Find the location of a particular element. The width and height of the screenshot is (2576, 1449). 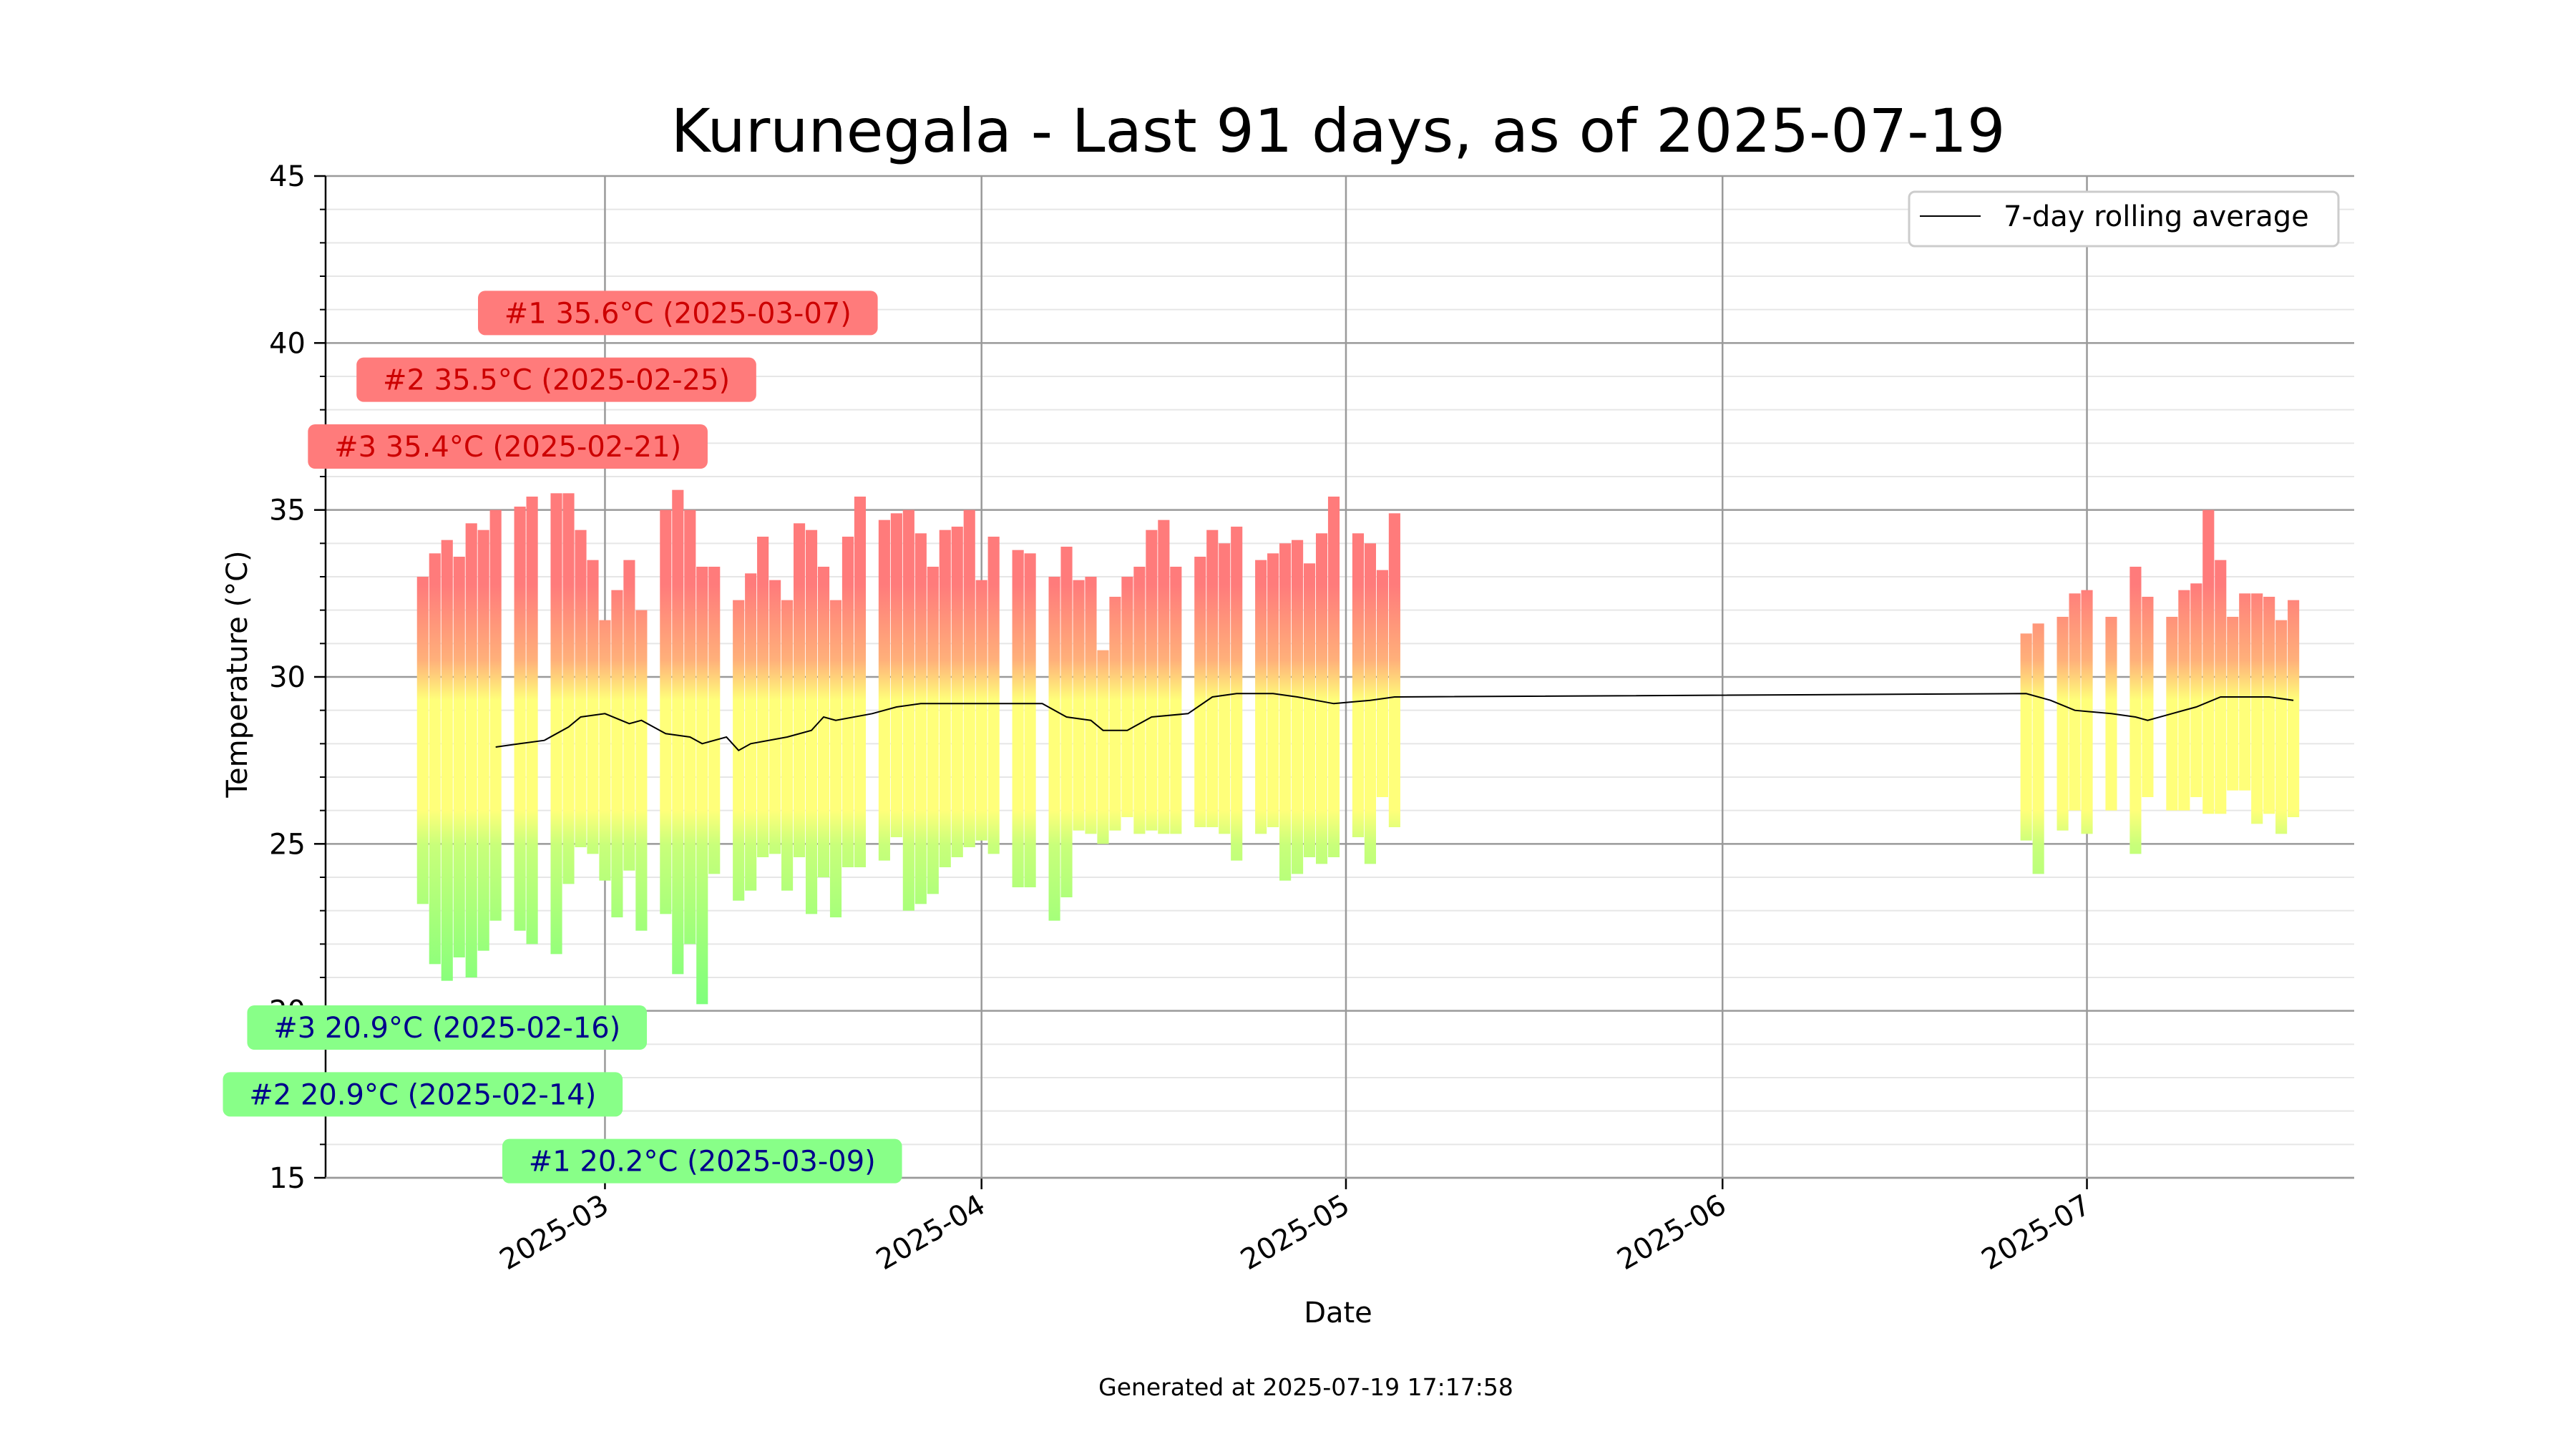

high-record-label: #3 35.4°C (2025-02-21) is located at coordinates (507, 447).